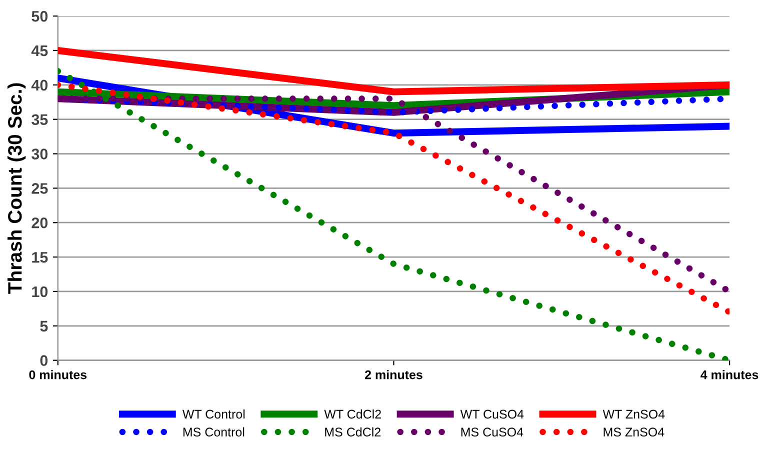 Image resolution: width=772 pixels, height=459 pixels. I want to click on y-tick-label: 20, so click(40, 222).